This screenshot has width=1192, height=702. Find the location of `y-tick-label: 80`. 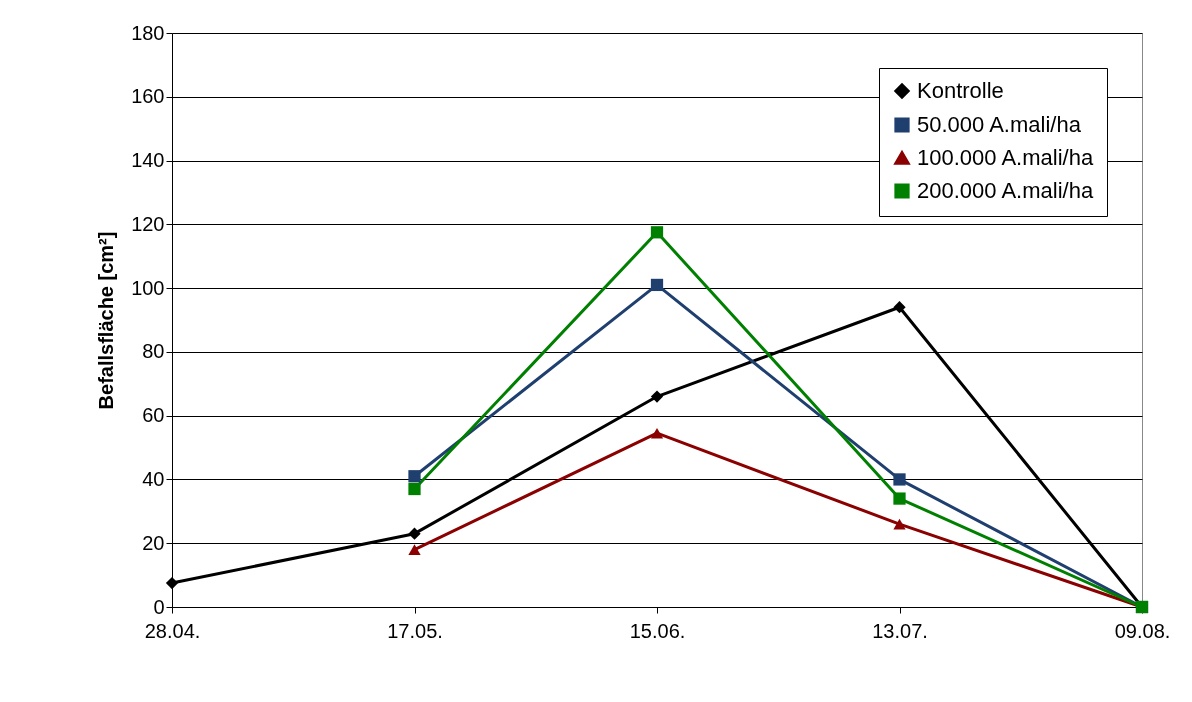

y-tick-label: 80 is located at coordinates (153, 351).